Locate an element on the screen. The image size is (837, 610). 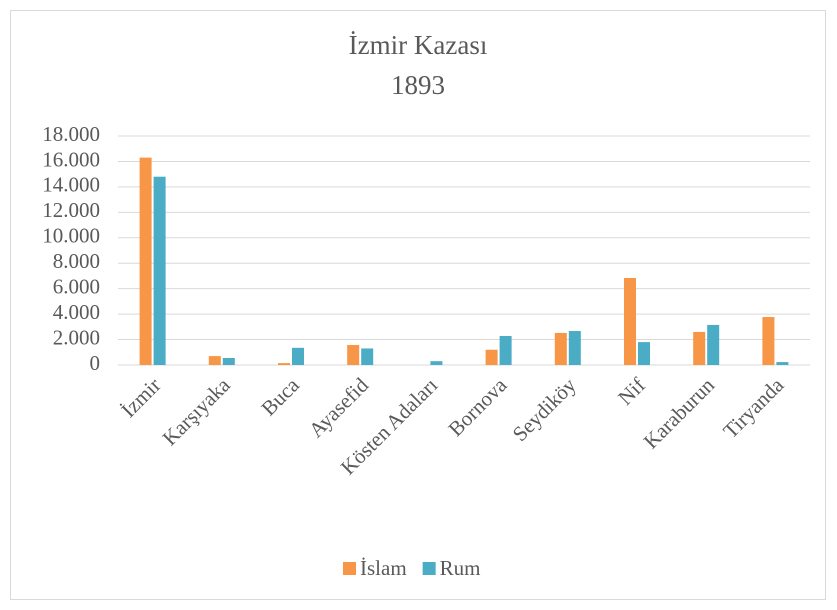
y-tick-label: 16.000 is located at coordinates (71, 159).